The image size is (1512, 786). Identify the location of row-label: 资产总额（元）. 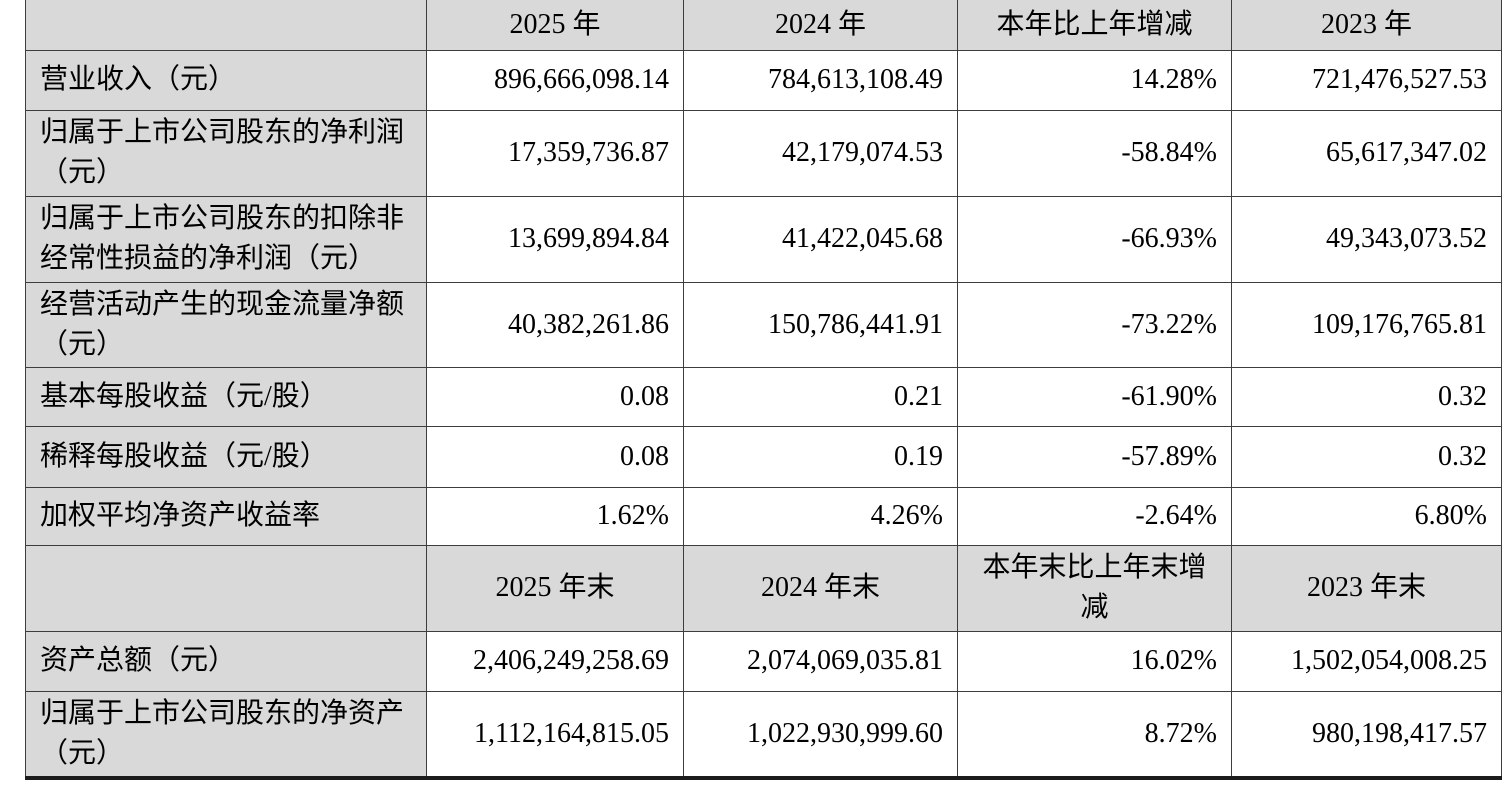
(226, 661).